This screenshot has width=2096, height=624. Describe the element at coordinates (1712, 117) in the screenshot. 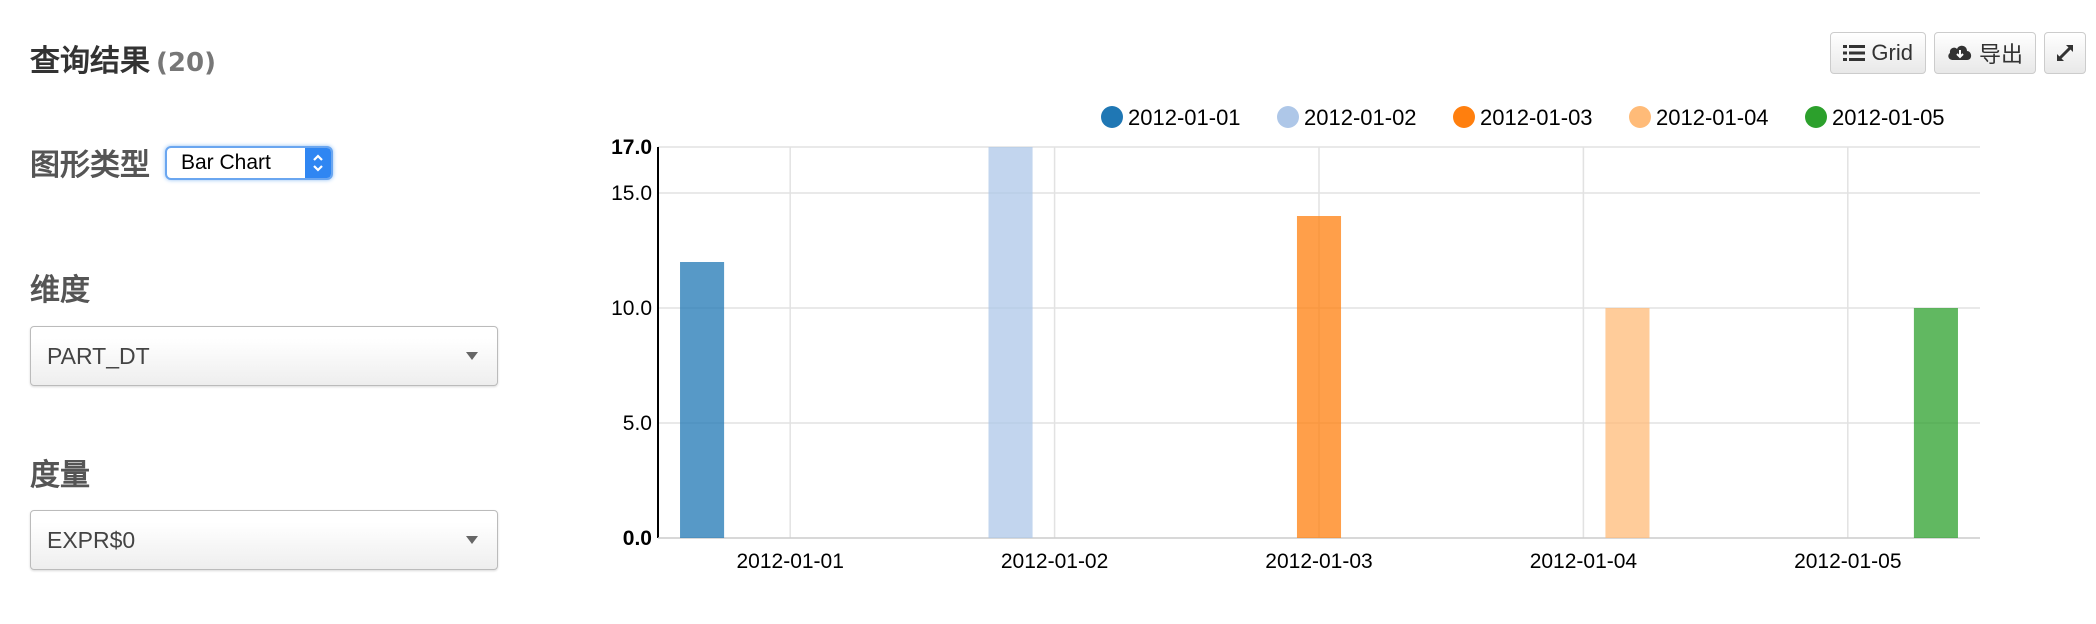

I see `legend-label: 2012-01-04` at that location.